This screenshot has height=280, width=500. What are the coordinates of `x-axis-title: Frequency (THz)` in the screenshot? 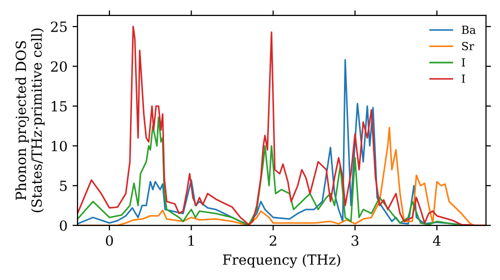 It's located at (281, 261).